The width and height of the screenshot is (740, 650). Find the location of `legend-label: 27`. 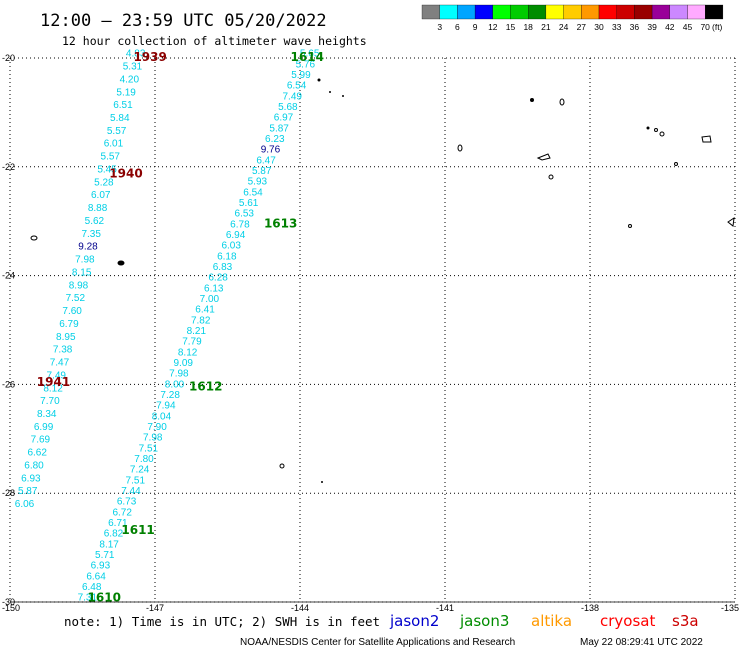

legend-label: 27 is located at coordinates (582, 27).